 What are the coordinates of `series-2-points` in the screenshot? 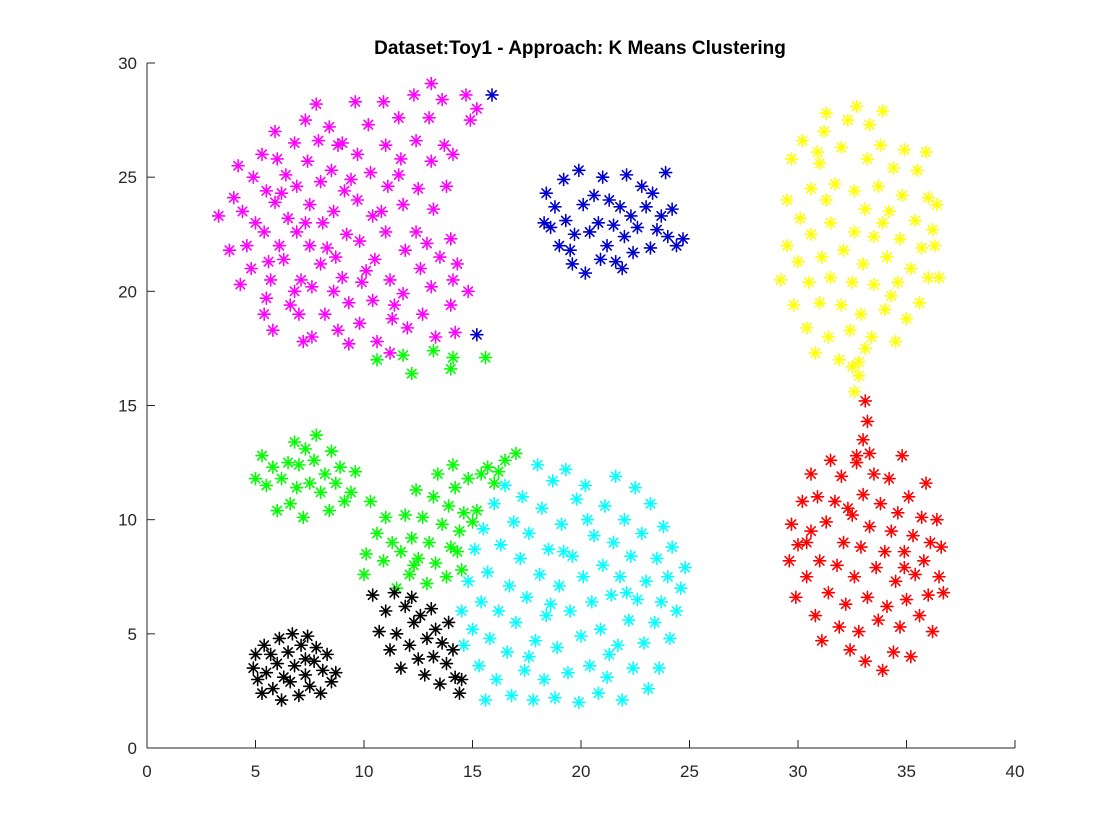 It's located at (859, 249).